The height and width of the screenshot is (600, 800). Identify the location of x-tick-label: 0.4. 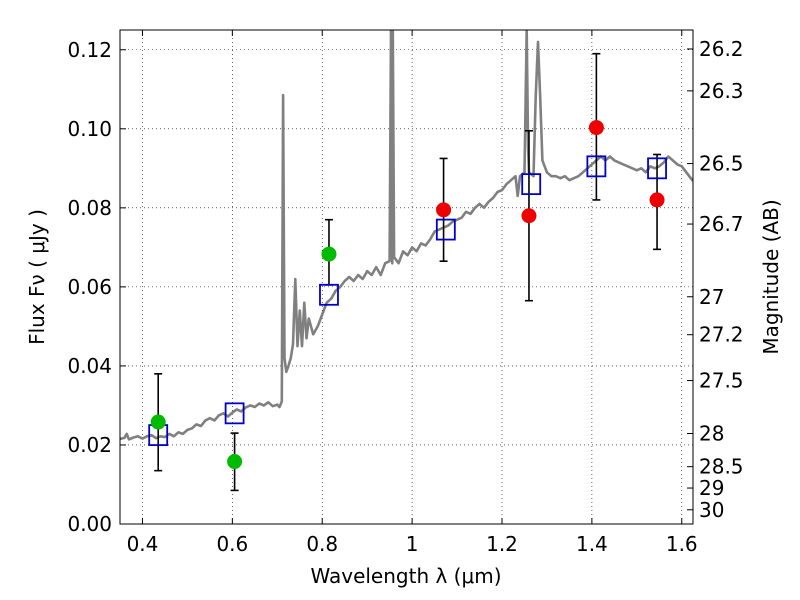
(143, 544).